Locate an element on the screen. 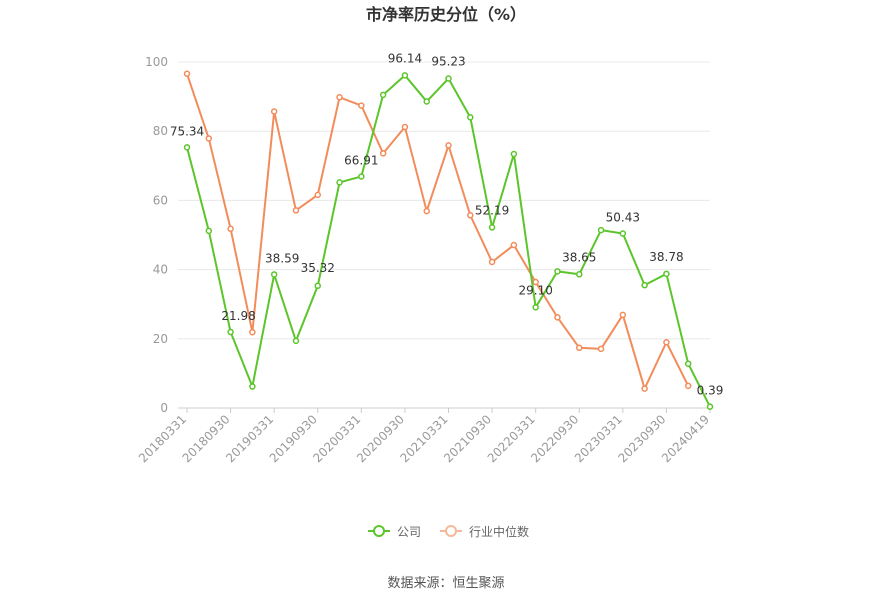 The image size is (893, 603). legend-item: 行业中位数 is located at coordinates (484, 531).